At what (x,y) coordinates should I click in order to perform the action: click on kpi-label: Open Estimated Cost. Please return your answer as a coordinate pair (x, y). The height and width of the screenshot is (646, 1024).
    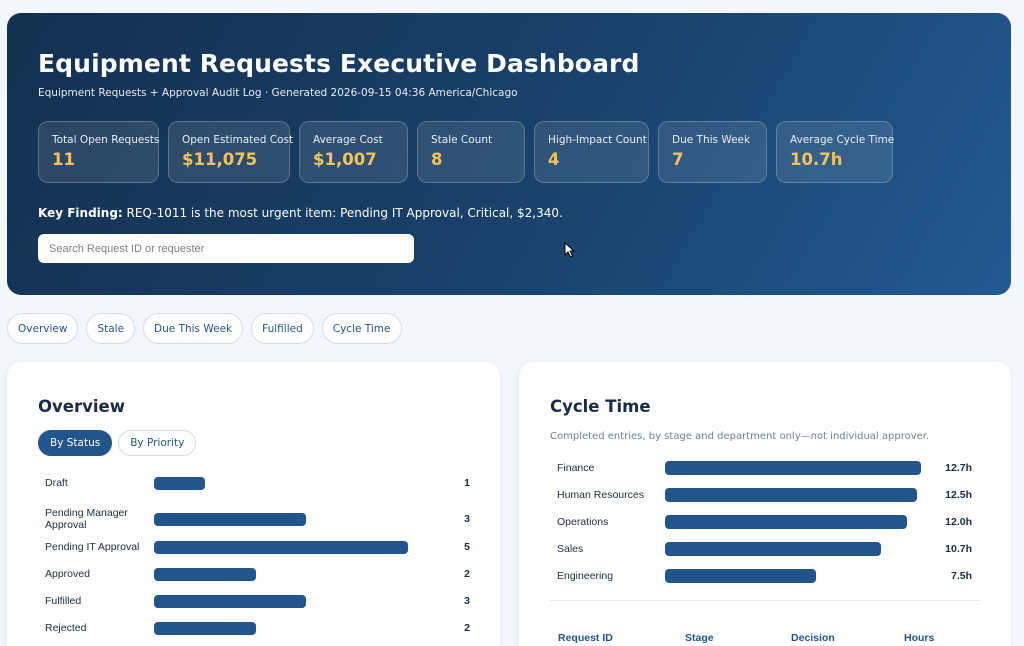
    Looking at the image, I should click on (238, 140).